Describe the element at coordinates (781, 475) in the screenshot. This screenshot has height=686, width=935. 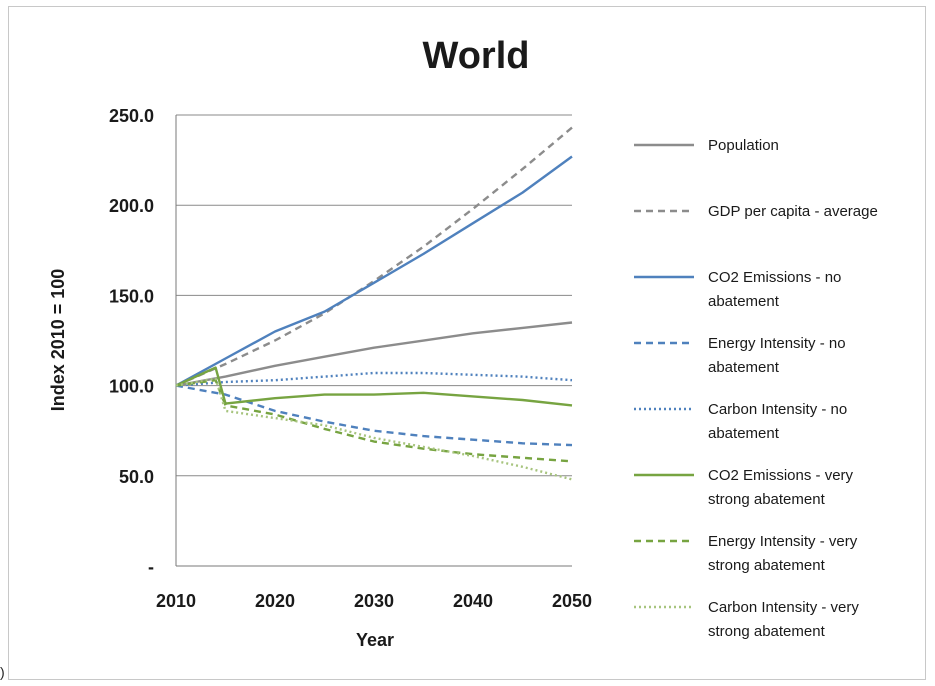
I see `legend-label: CO2 Emissions - very` at that location.